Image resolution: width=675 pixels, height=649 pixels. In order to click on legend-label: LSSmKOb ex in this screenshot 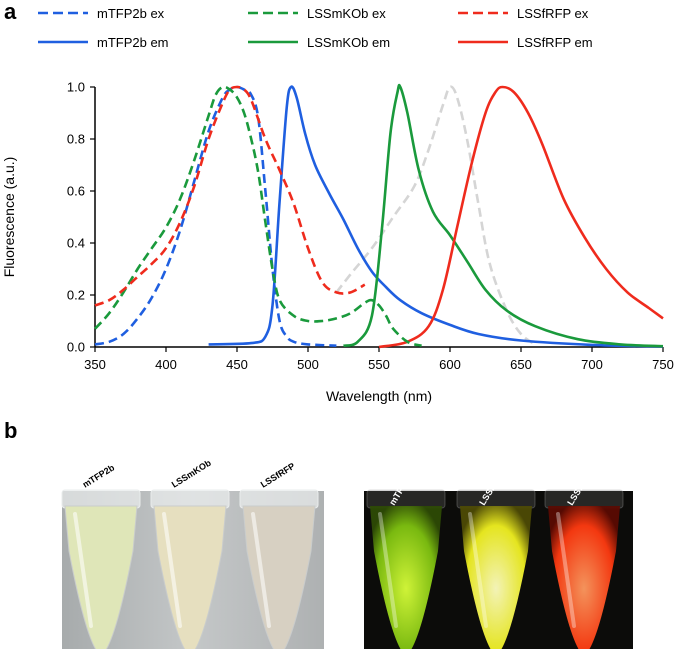, I will do `click(346, 13)`.